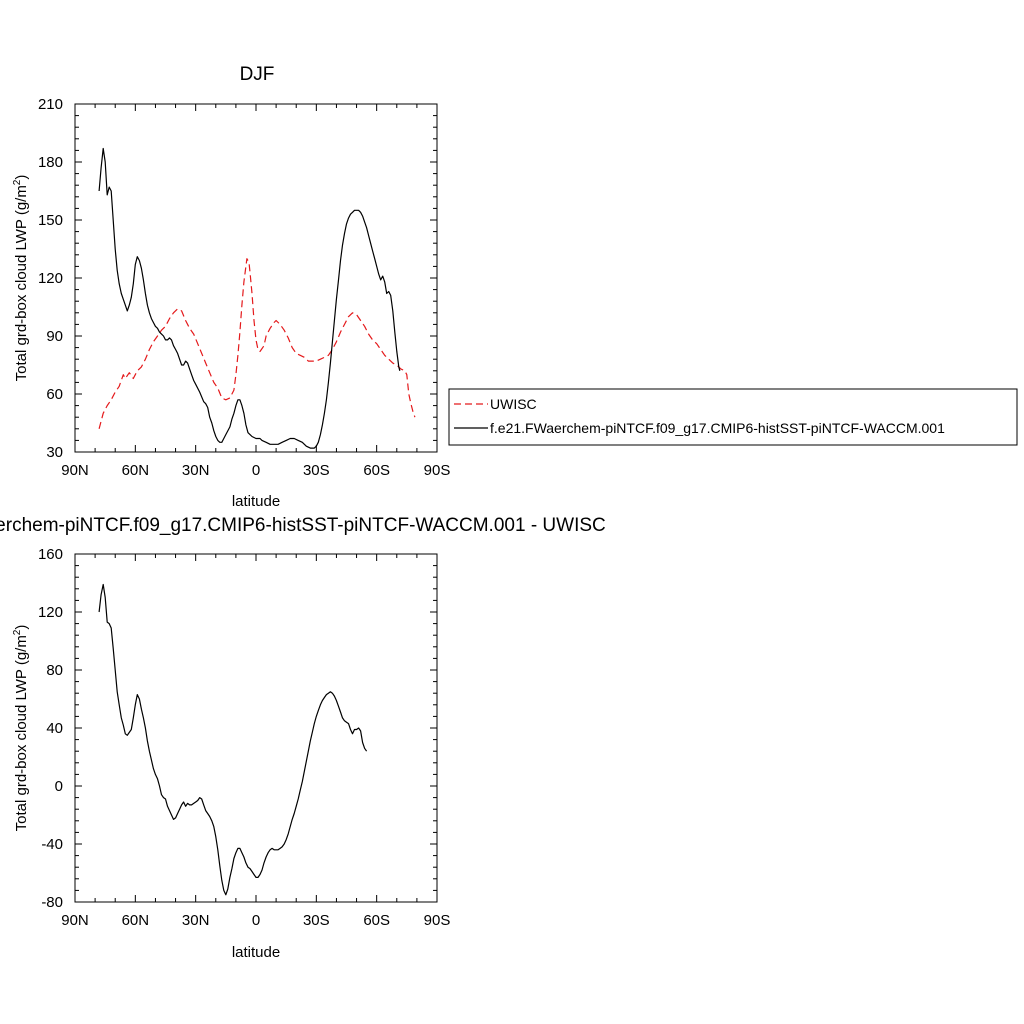 This screenshot has width=1024, height=1024. What do you see at coordinates (17, 182) in the screenshot?
I see `top-y-axis-label-sup: 2` at bounding box center [17, 182].